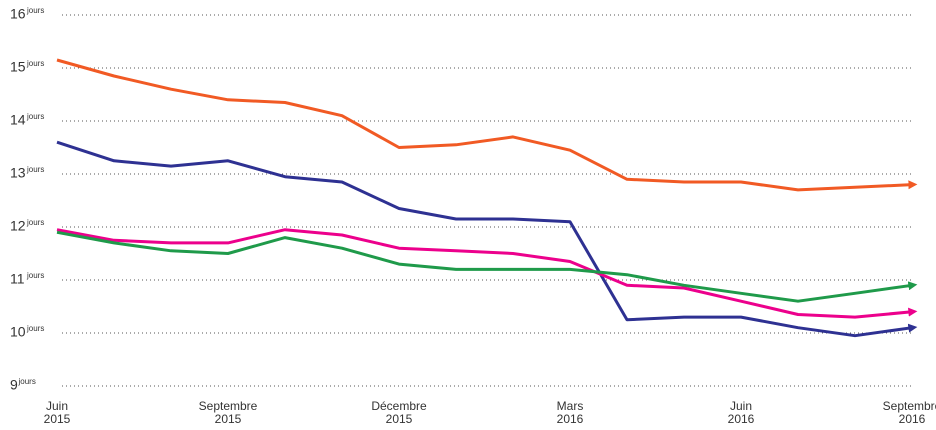 The width and height of the screenshot is (936, 430). I want to click on y-tick-label: 14, so click(18, 120).